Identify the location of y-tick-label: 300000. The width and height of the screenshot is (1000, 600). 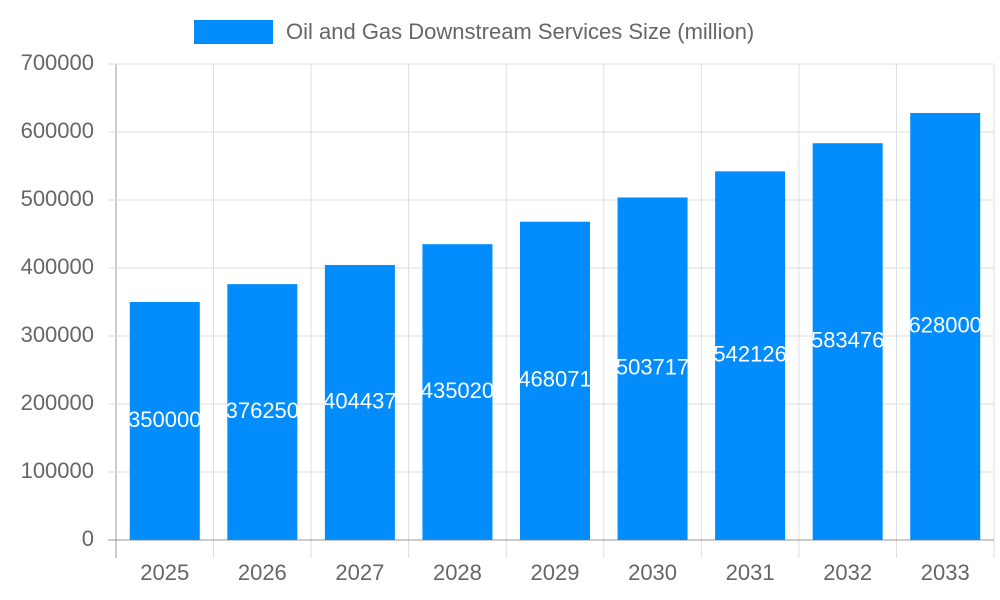
(57, 334).